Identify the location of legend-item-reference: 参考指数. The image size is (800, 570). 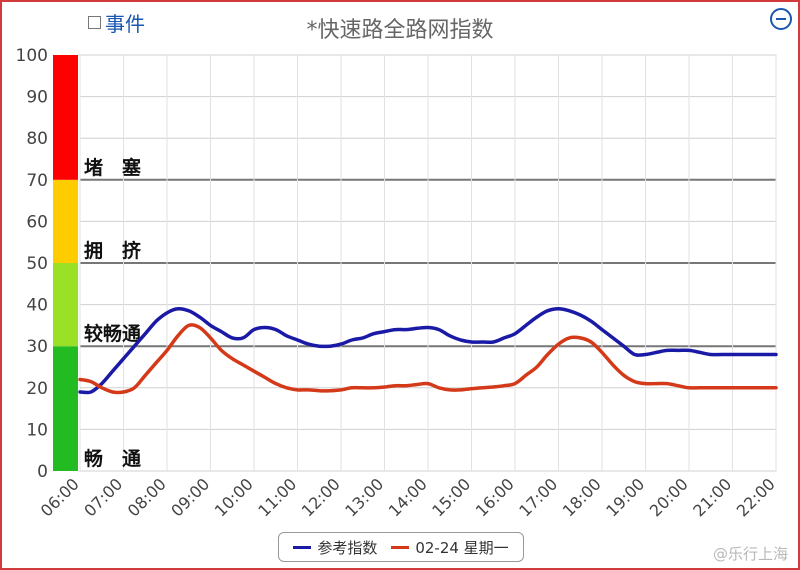
(335, 547).